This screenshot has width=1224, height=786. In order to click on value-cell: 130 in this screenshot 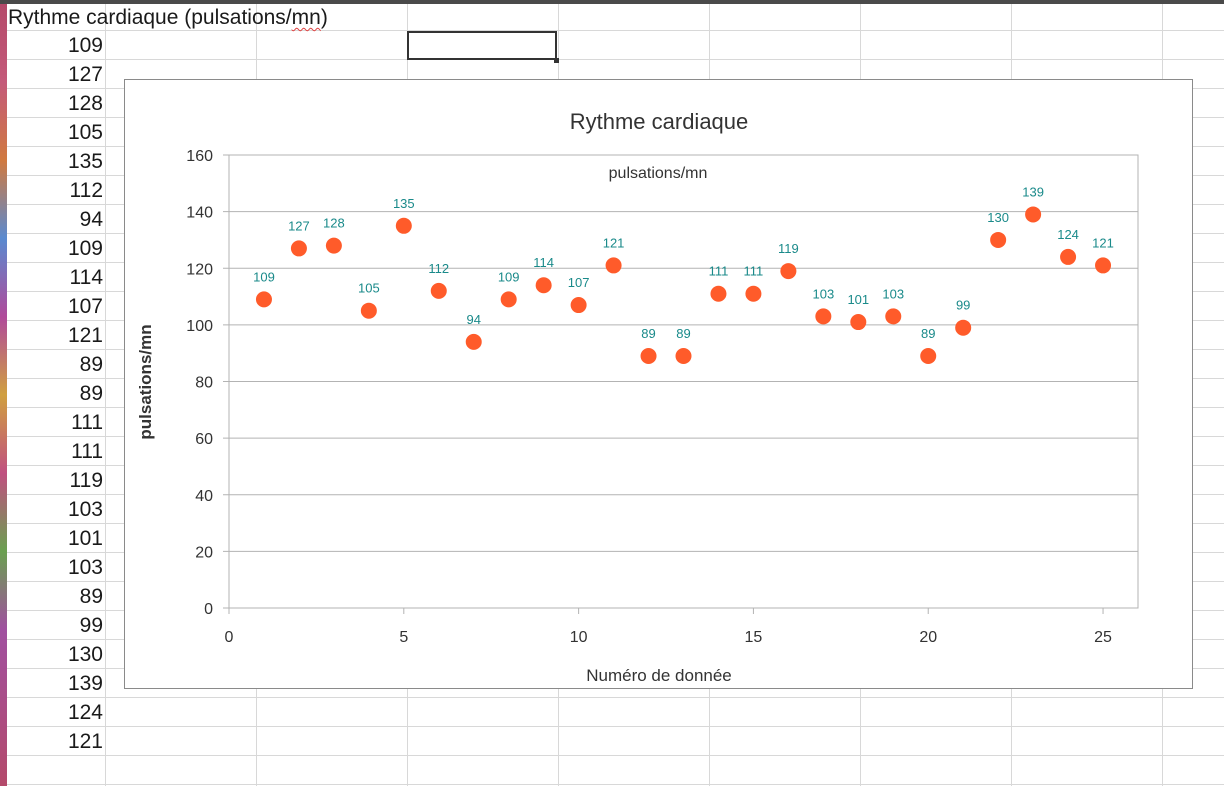, I will do `click(85, 654)`.